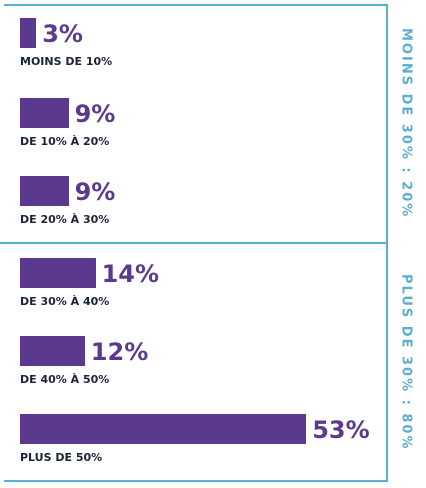 Image resolution: width=426 pixels, height=488 pixels. I want to click on group-label-bottom-text: PLUS DE 30% : 80%, so click(406, 362).